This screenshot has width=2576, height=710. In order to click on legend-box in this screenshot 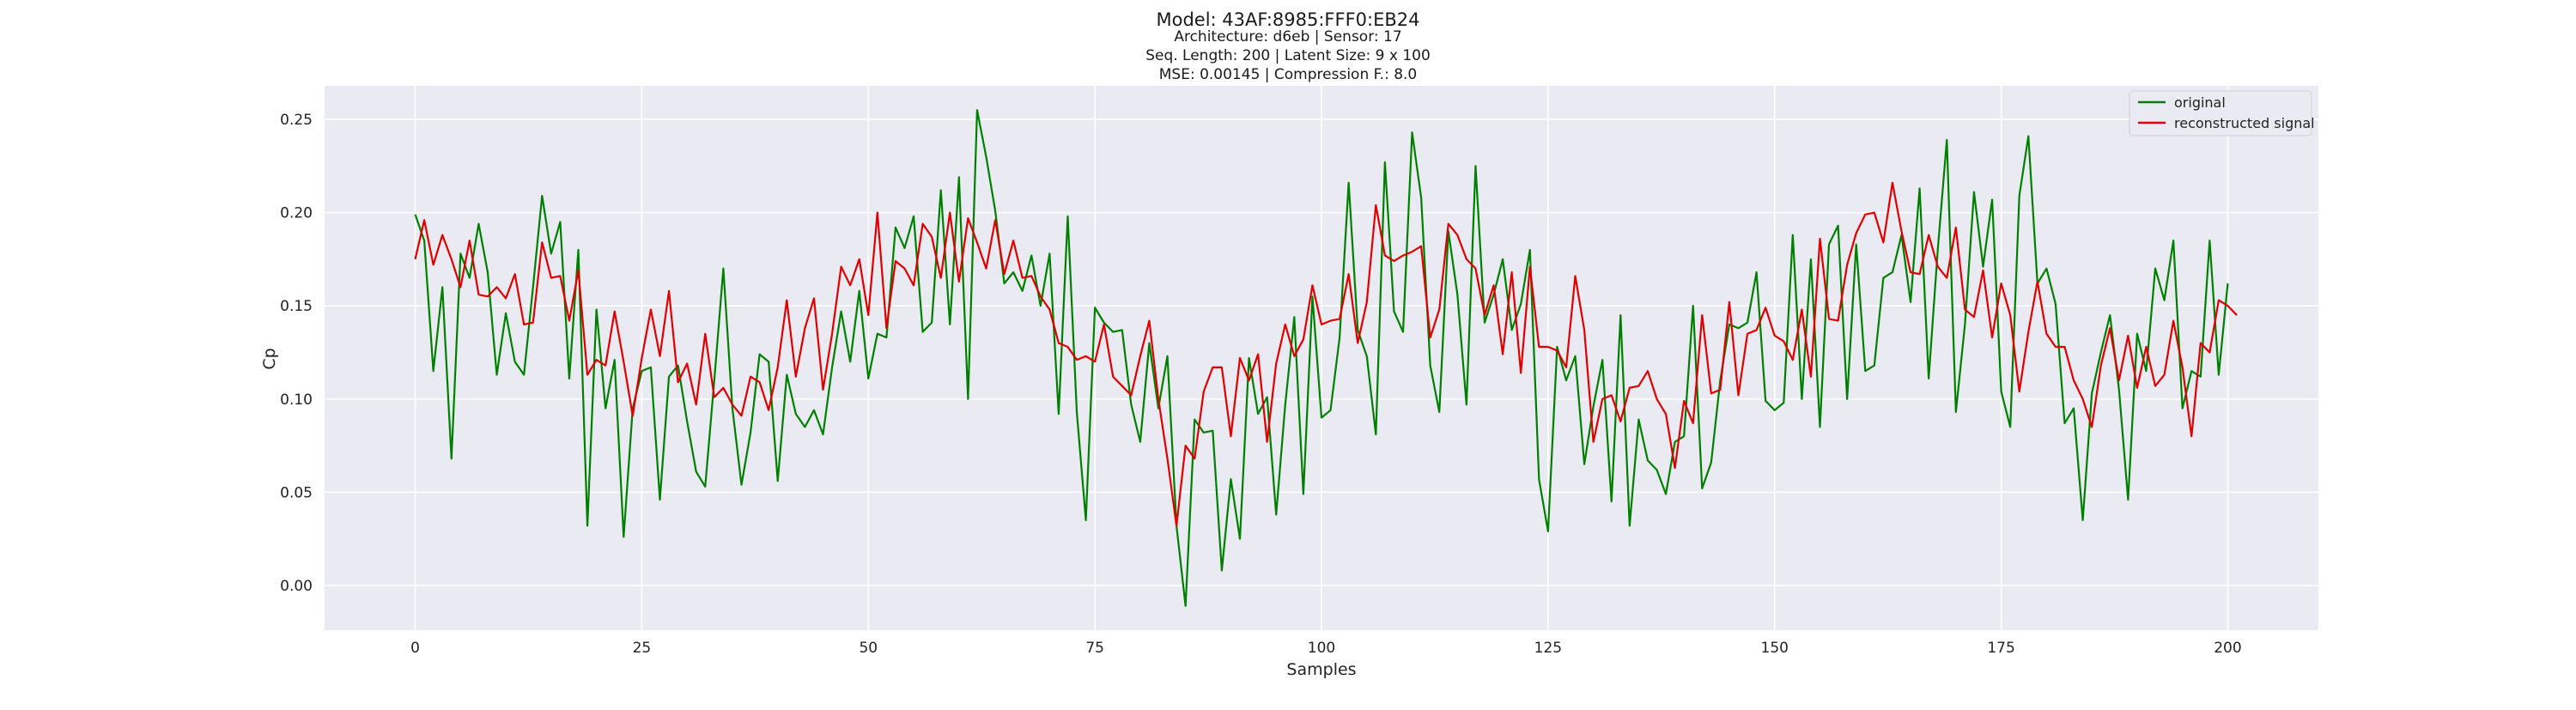, I will do `click(2221, 113)`.